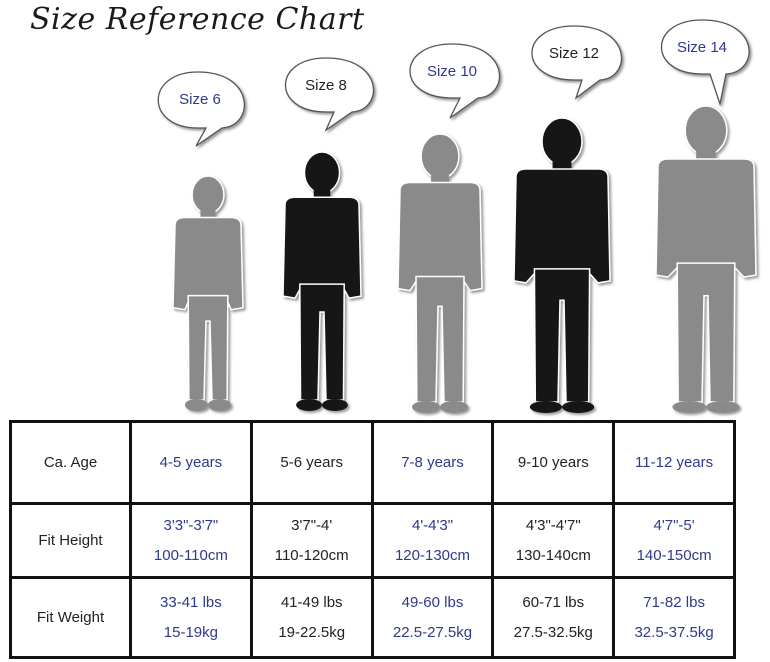 This screenshot has width=770, height=662. I want to click on speech-bubble-size-10: Size 10, so click(455, 81).